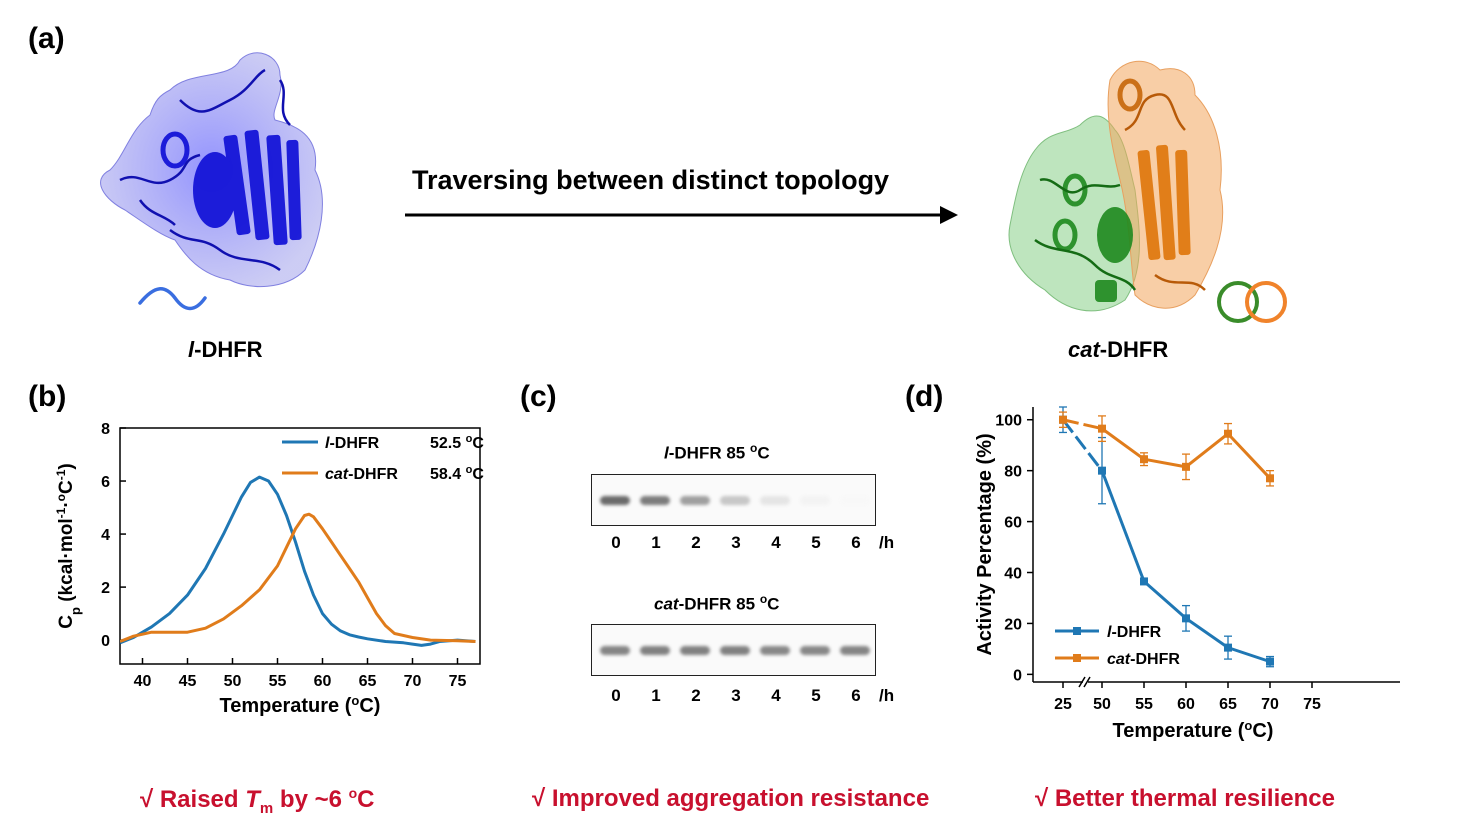 This screenshot has height=833, width=1462. I want to click on x-tick-label: 40, so click(143, 681).